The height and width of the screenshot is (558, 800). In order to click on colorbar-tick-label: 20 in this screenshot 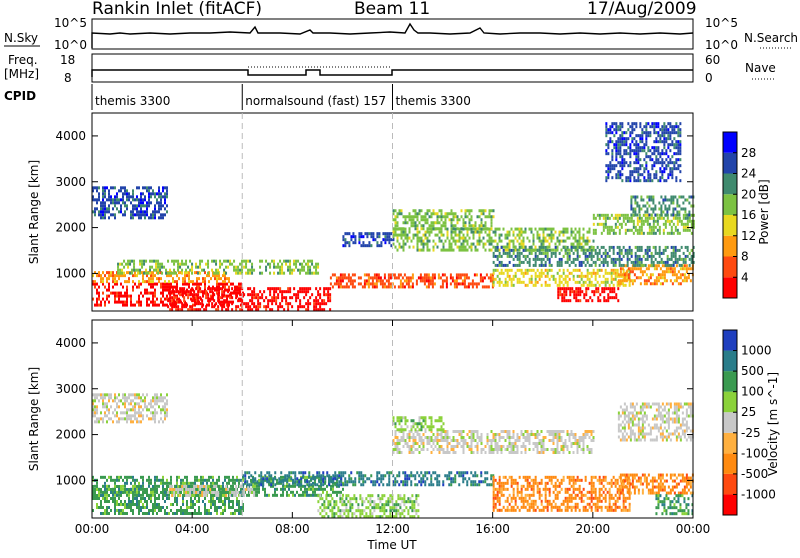, I will do `click(748, 194)`.